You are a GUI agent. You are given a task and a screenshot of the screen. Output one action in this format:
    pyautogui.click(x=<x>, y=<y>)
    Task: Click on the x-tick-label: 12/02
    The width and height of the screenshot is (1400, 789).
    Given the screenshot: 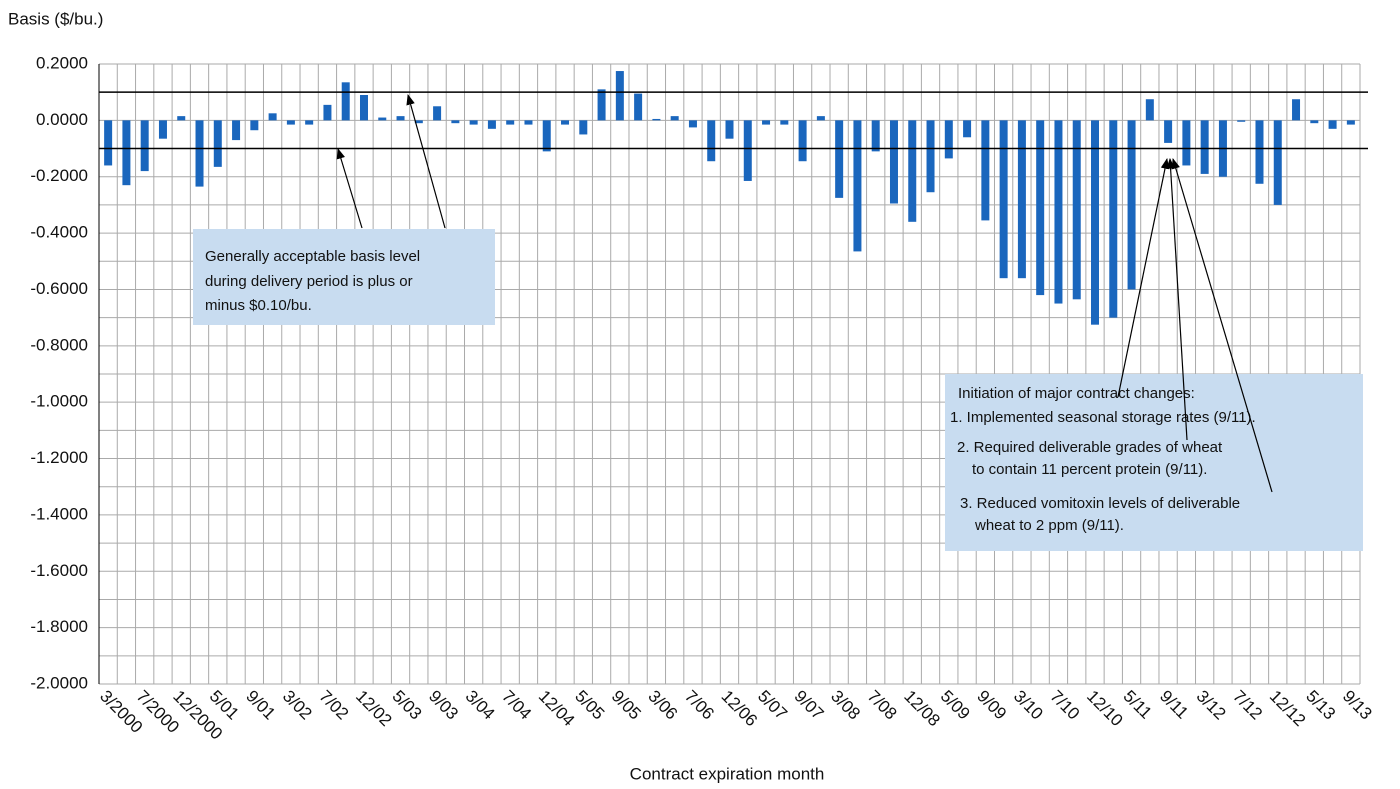 What is the action you would take?
    pyautogui.click(x=374, y=709)
    